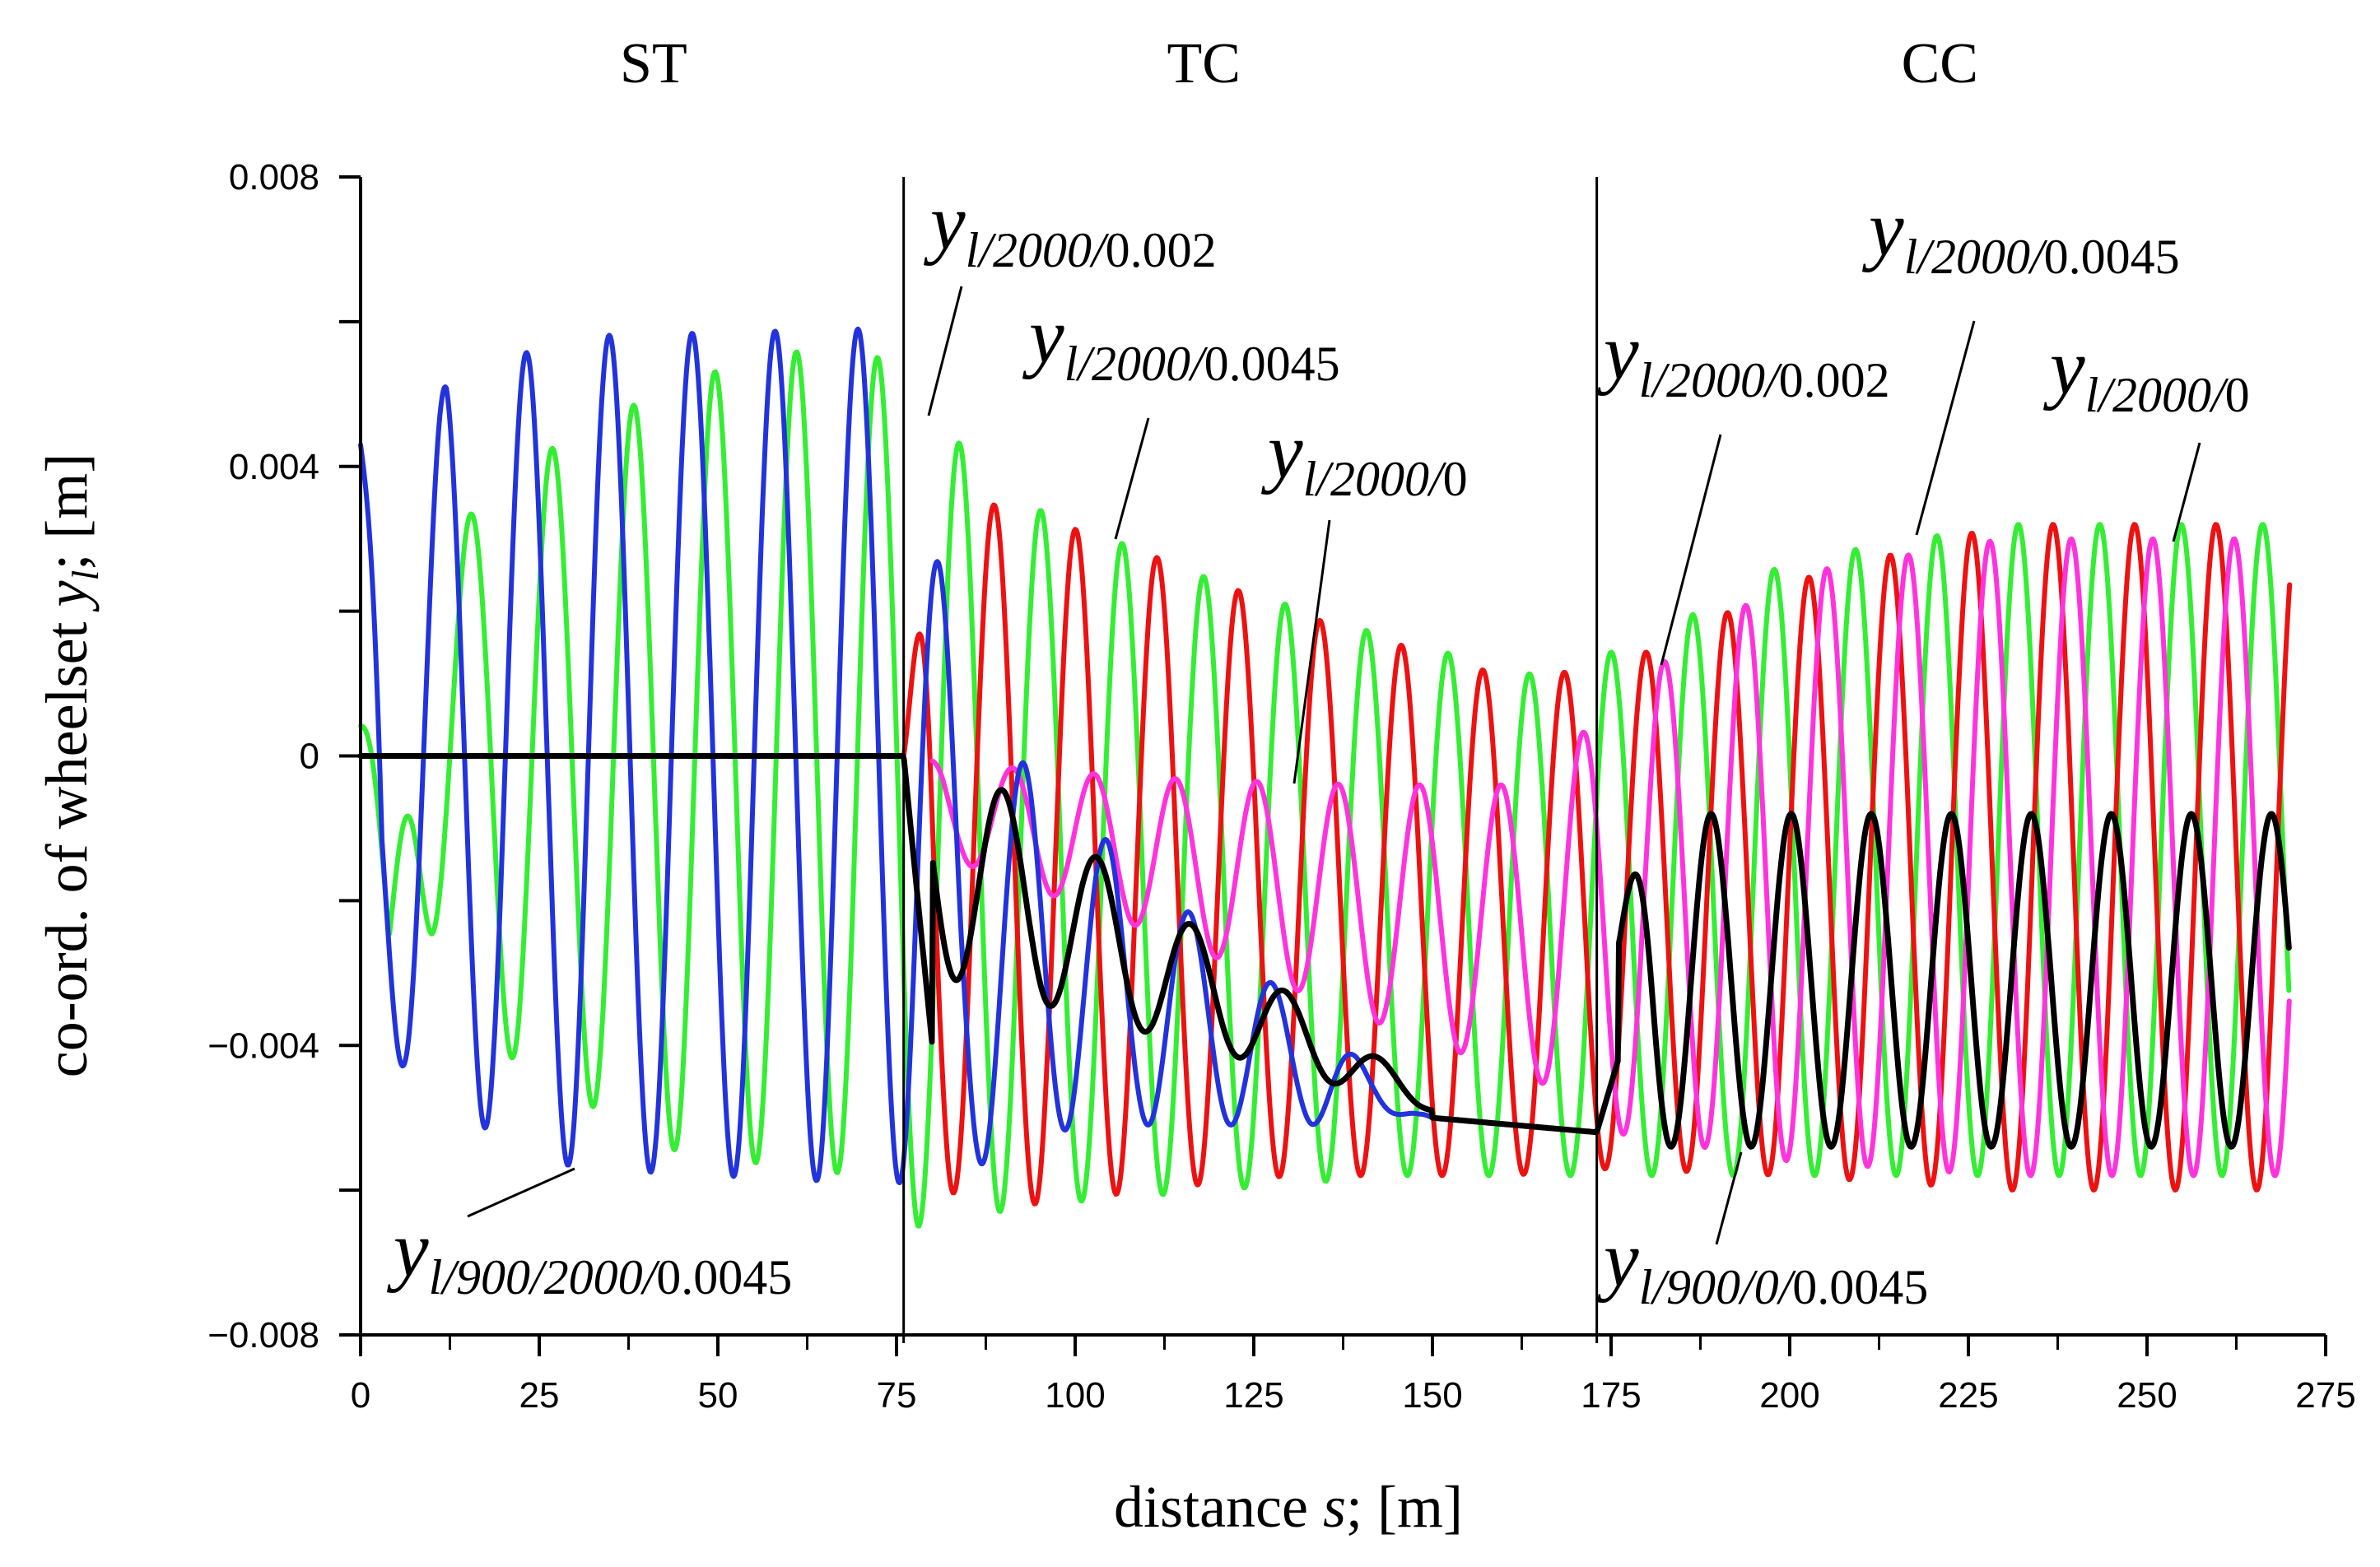 This screenshot has width=2380, height=1567. Describe the element at coordinates (1762, 1264) in the screenshot. I see `annotation-cc-black: yl/900/0/0.0045` at that location.